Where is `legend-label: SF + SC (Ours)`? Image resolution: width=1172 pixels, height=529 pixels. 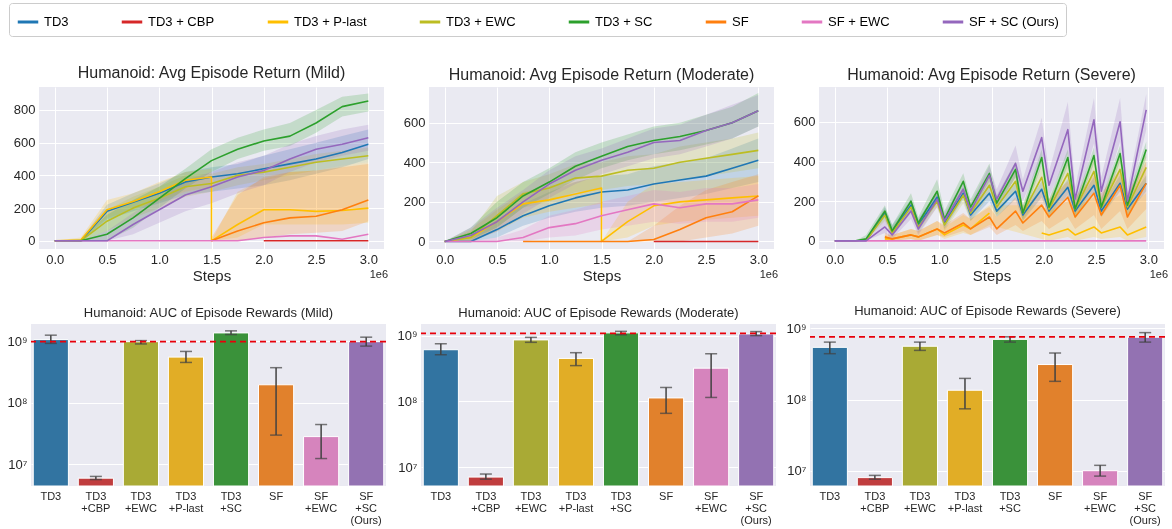
legend-label: SF + SC (Ours) is located at coordinates (1014, 21).